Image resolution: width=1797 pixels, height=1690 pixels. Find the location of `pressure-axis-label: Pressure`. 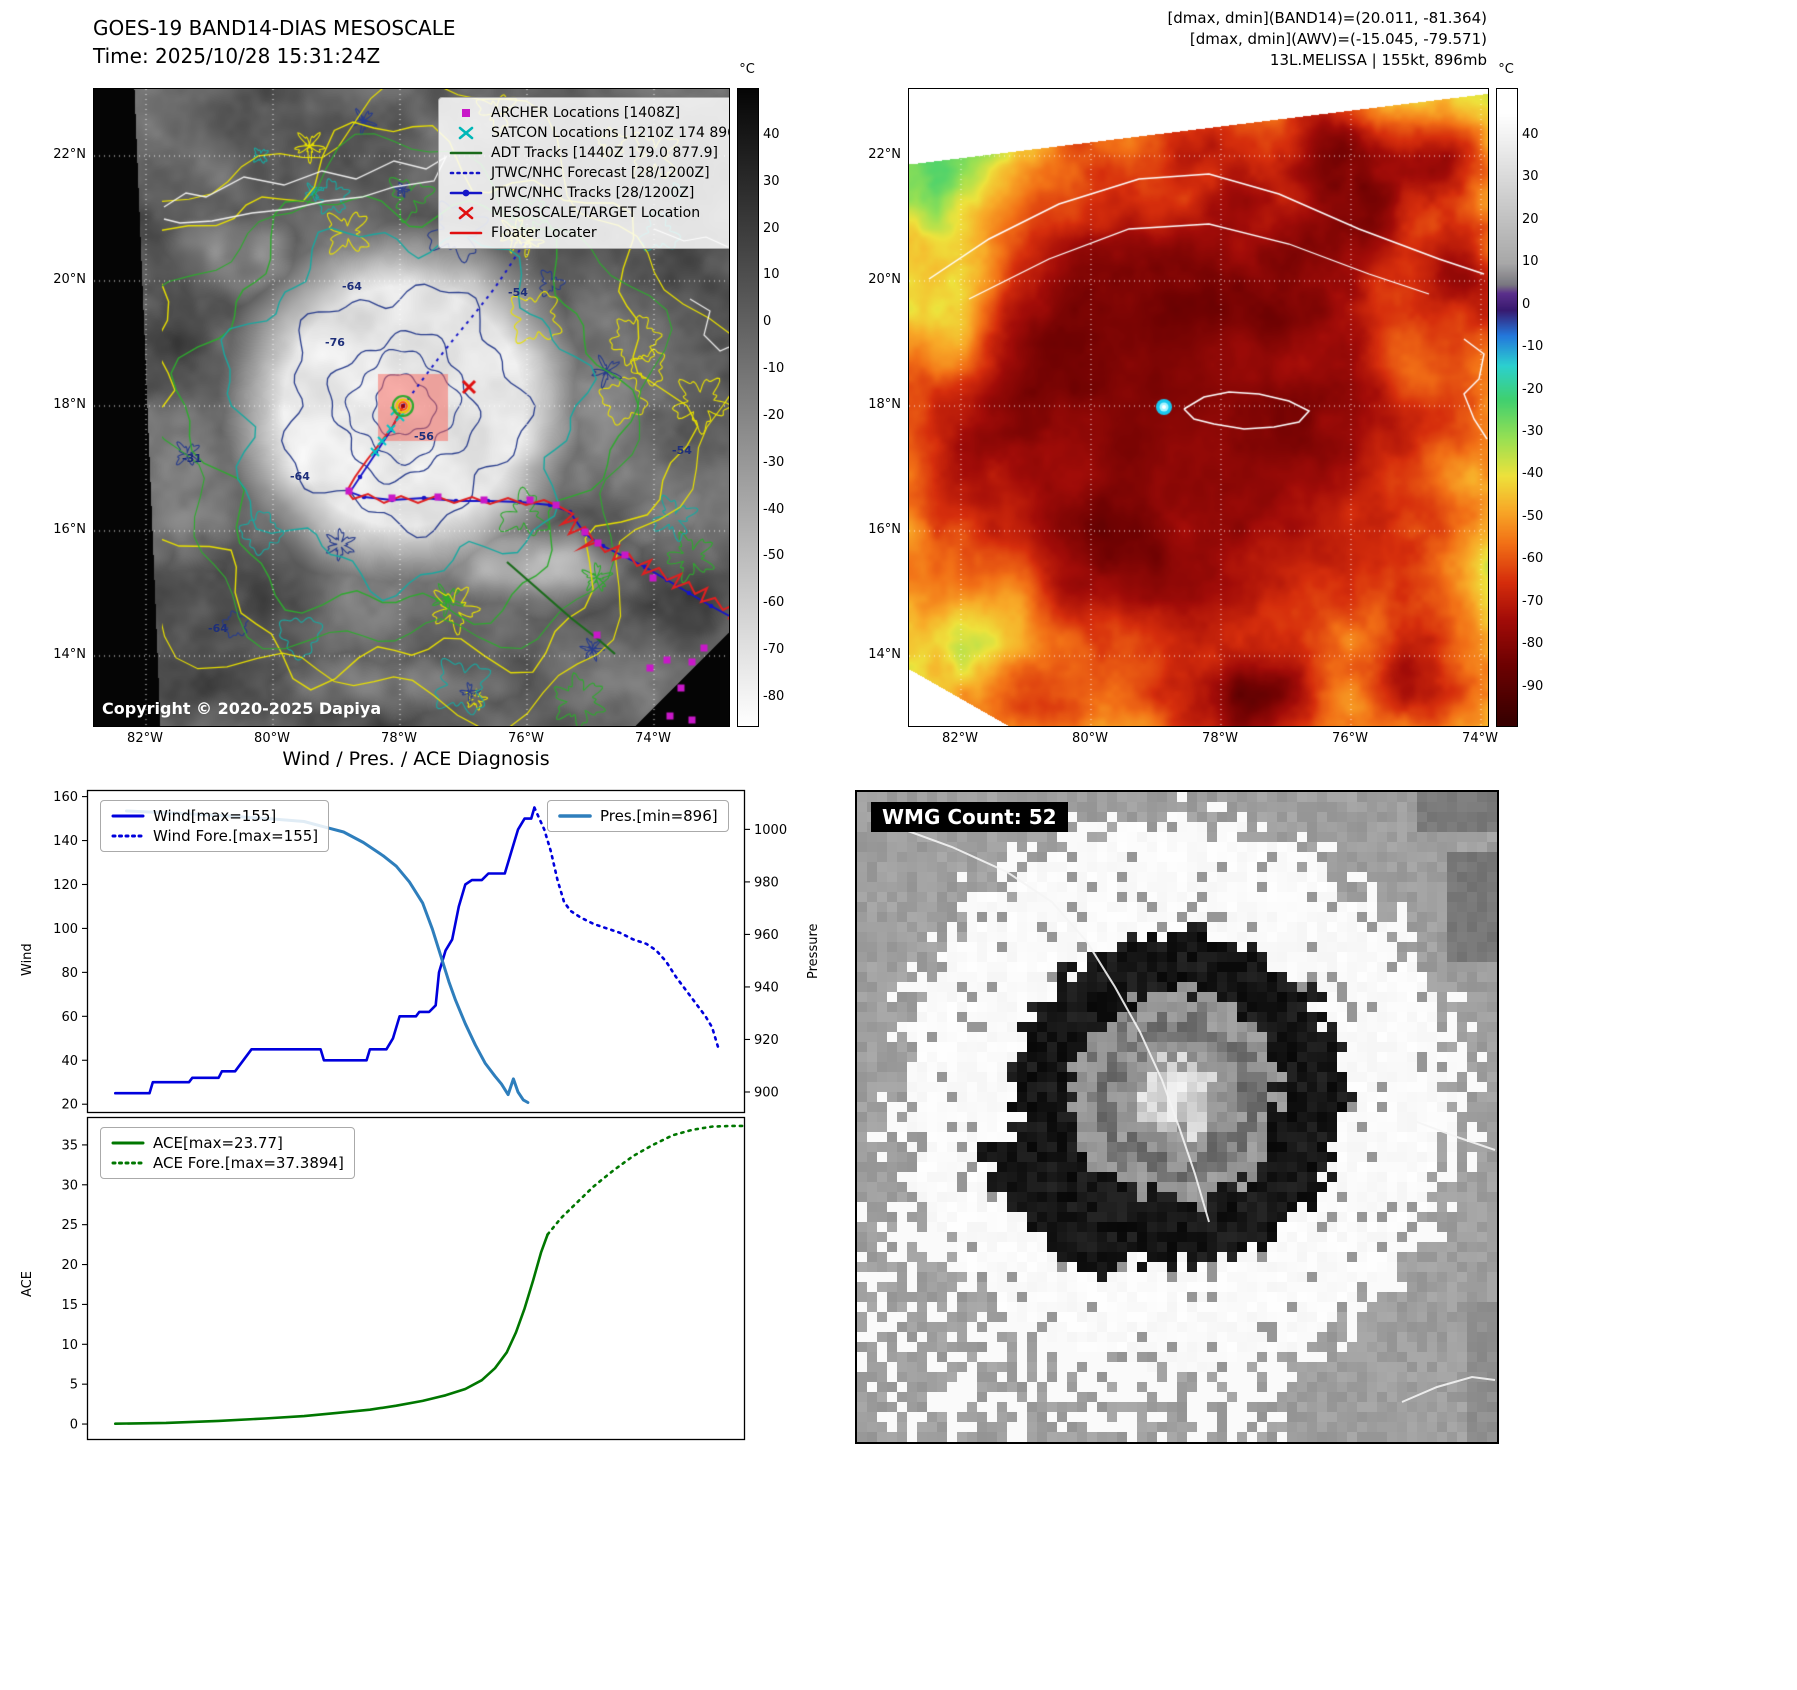

pressure-axis-label: Pressure is located at coordinates (813, 951).